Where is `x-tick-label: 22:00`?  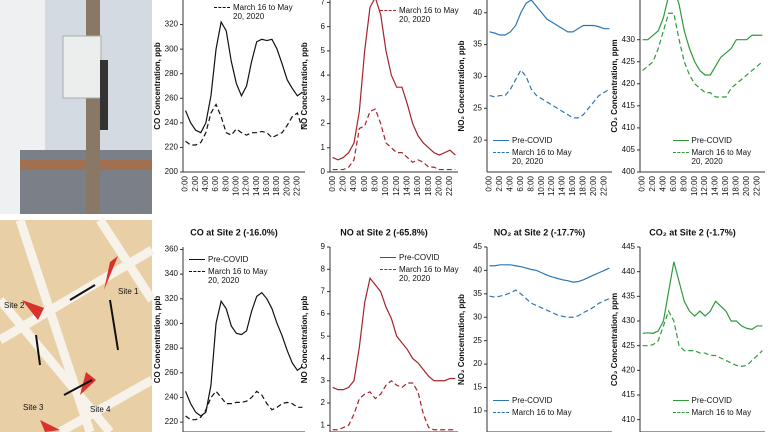
x-tick-label: 22:00 is located at coordinates (296, 185).